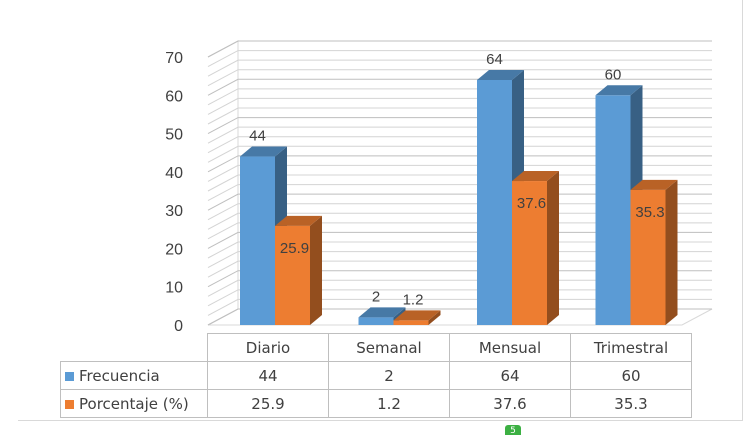  What do you see at coordinates (174, 249) in the screenshot?
I see `y-tick-label: 20` at bounding box center [174, 249].